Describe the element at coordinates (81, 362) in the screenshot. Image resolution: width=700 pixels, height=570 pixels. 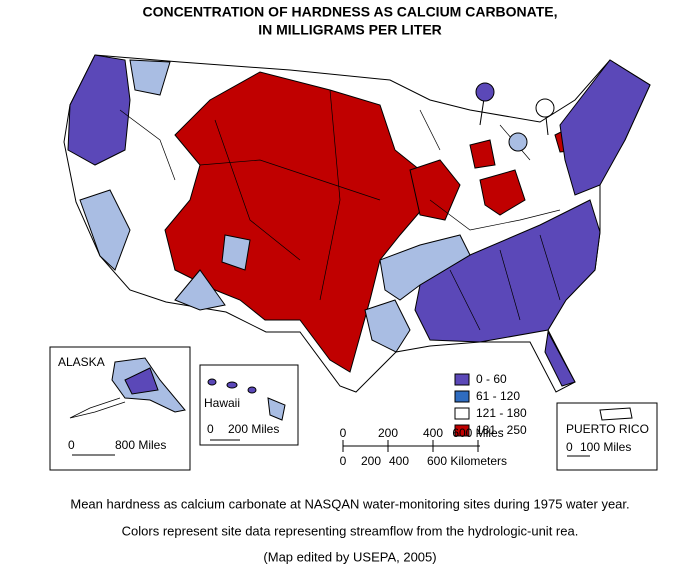
I see `inset-label: ALASKA` at that location.